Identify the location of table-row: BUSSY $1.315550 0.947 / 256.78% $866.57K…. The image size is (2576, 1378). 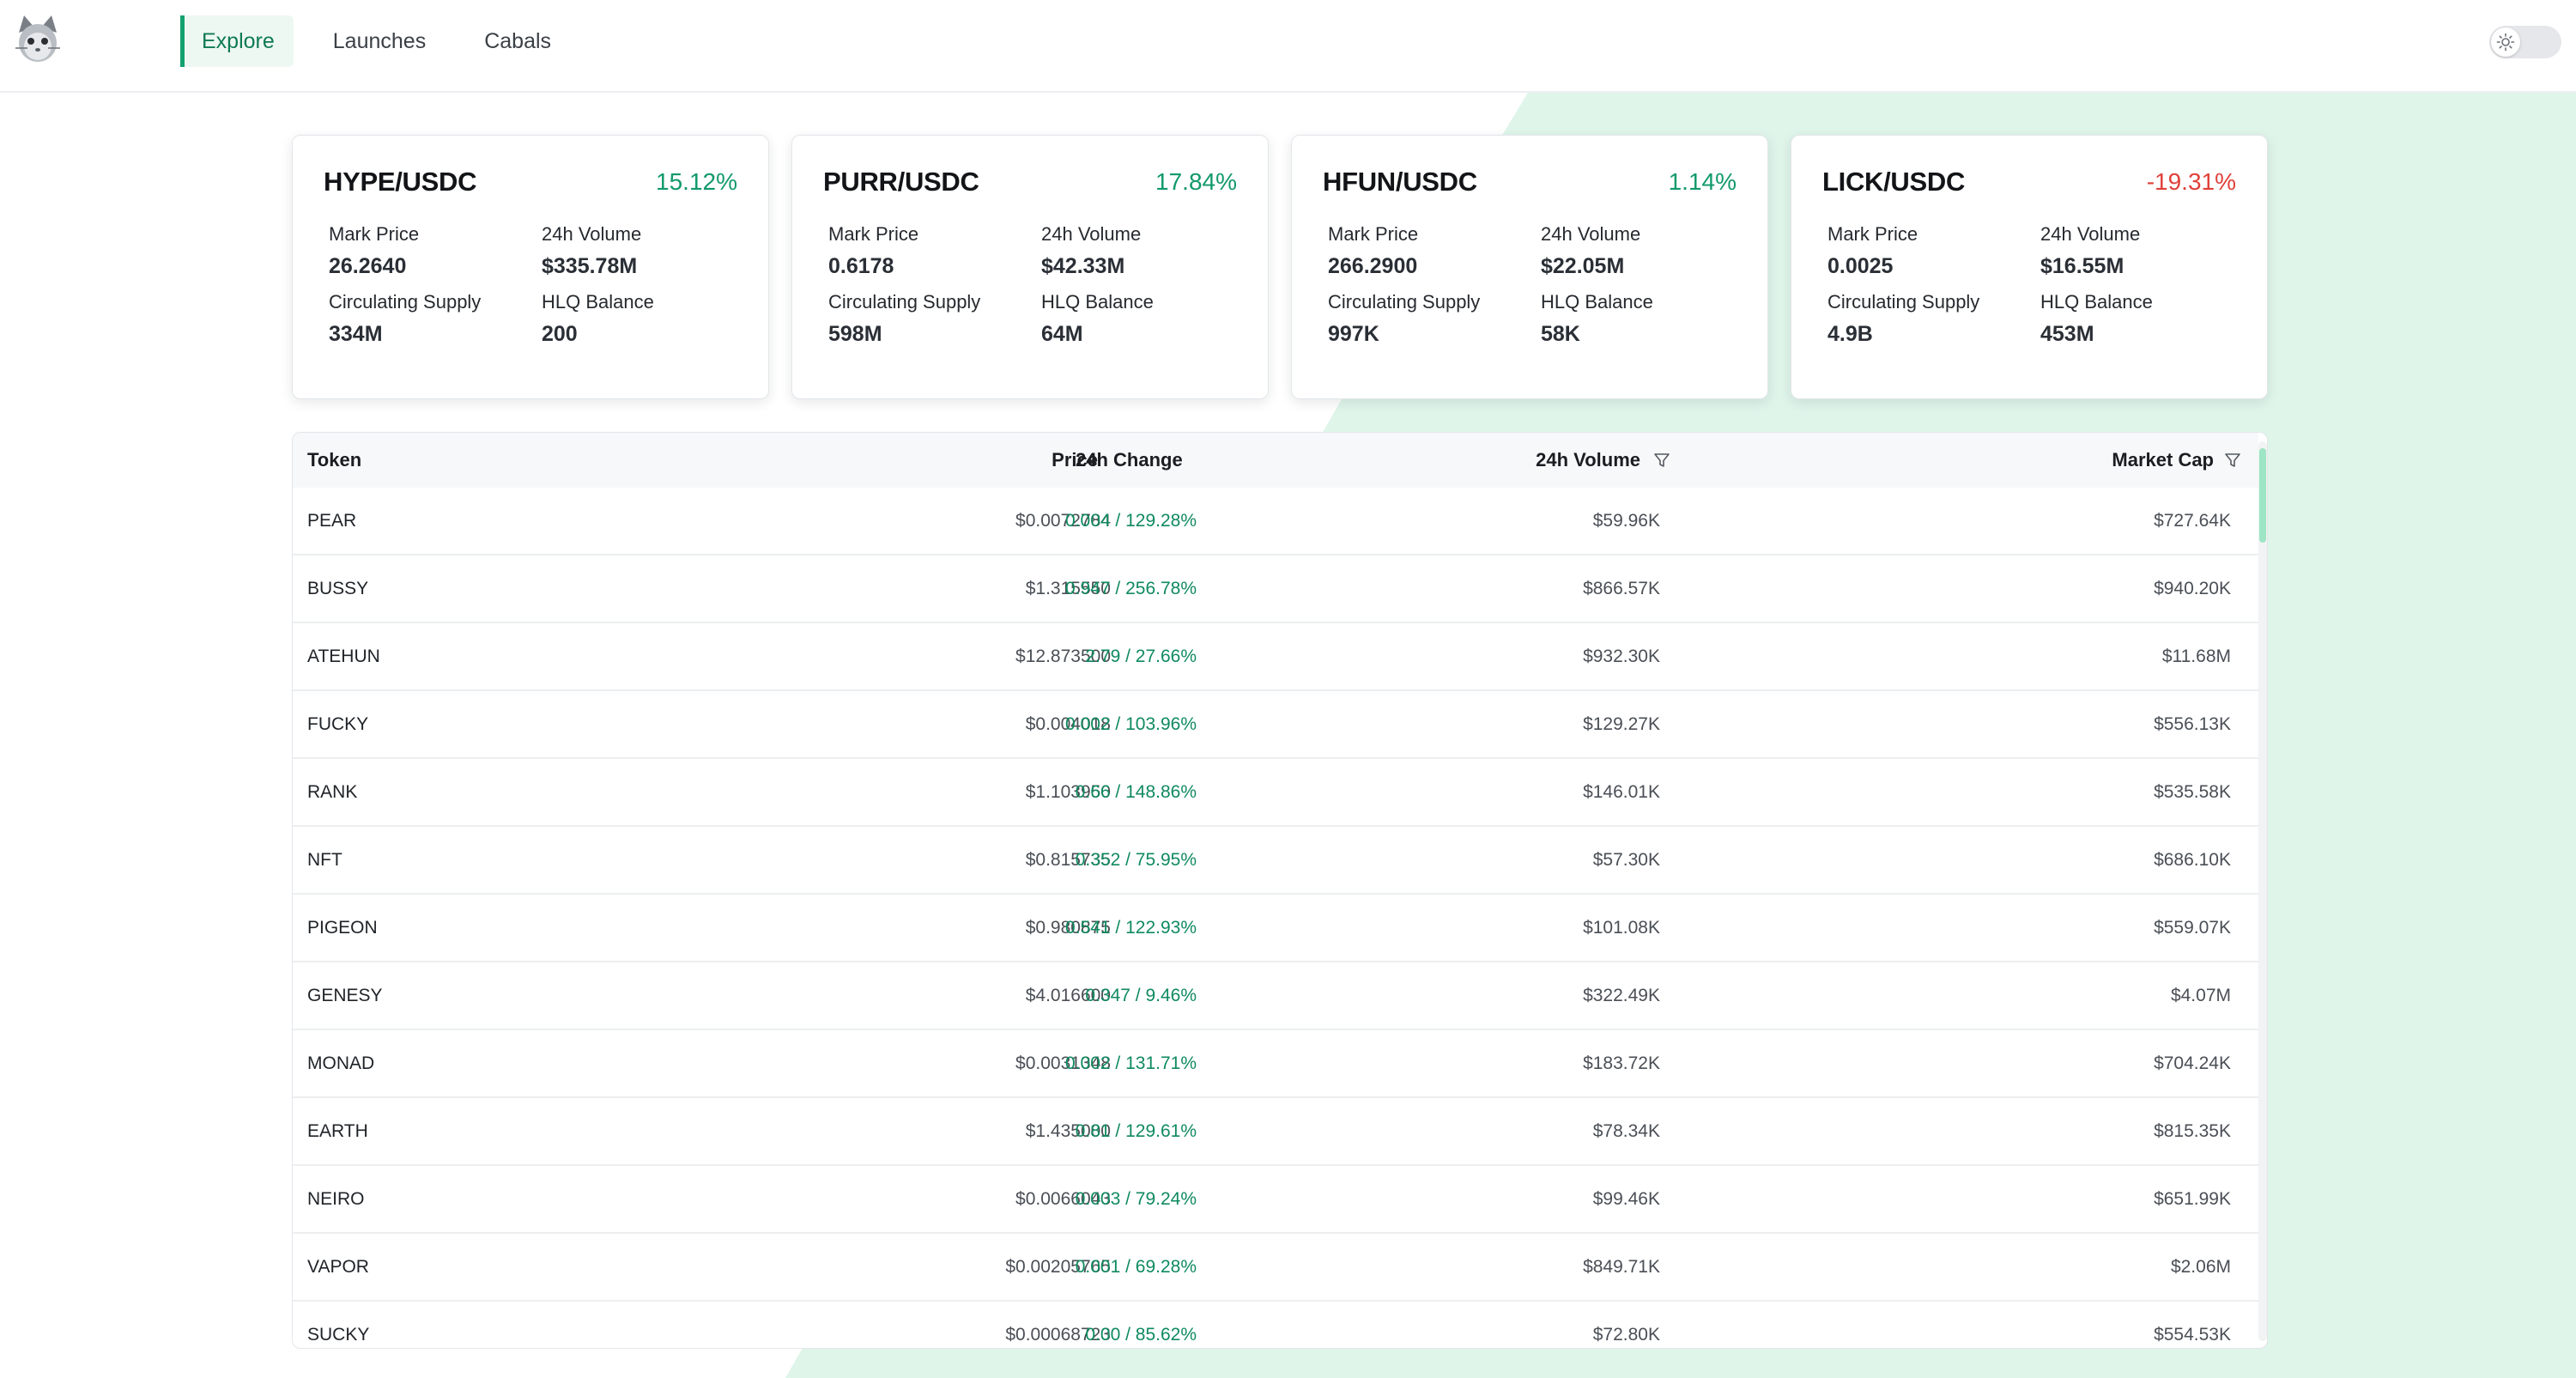
(1275, 589).